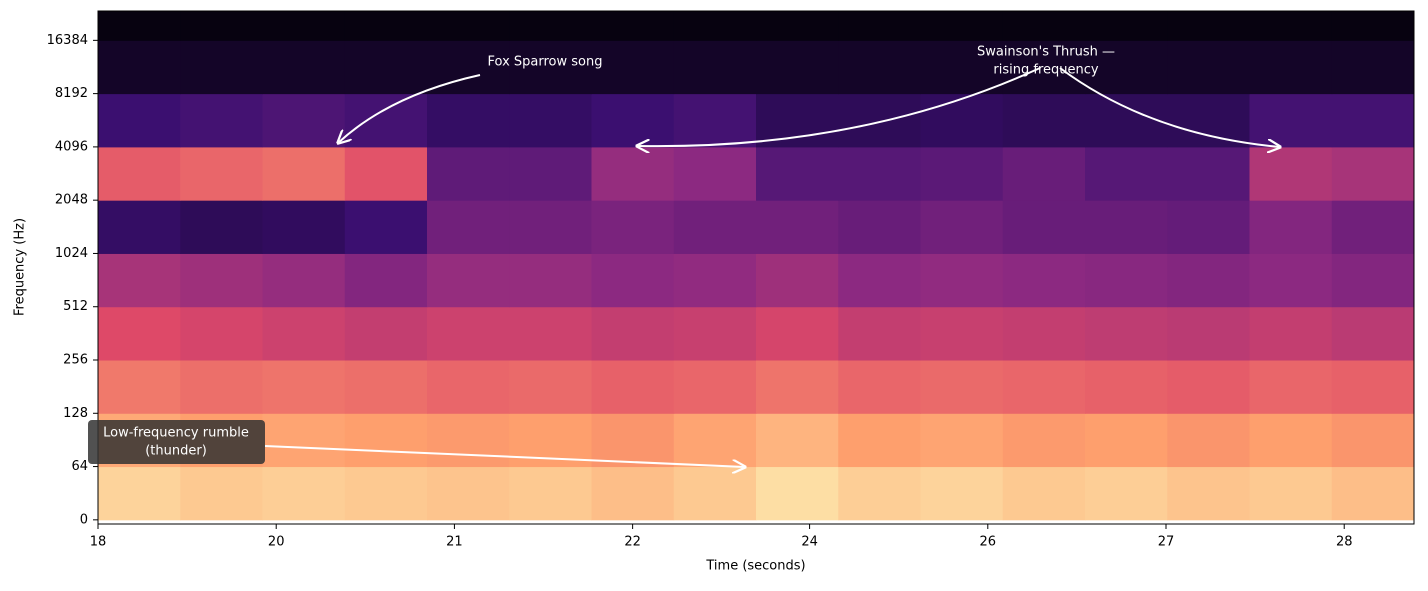  What do you see at coordinates (20, 267) in the screenshot?
I see `y-axis-label: Frequency (Hz)` at bounding box center [20, 267].